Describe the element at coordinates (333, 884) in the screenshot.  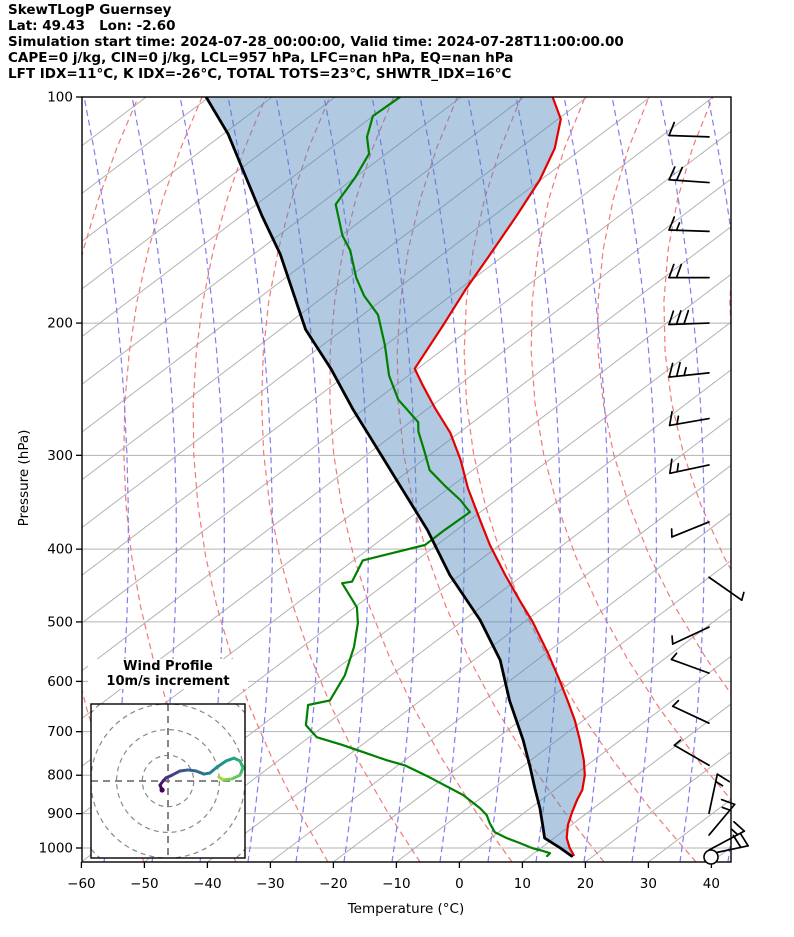
I see `x-tick-label: −20` at that location.